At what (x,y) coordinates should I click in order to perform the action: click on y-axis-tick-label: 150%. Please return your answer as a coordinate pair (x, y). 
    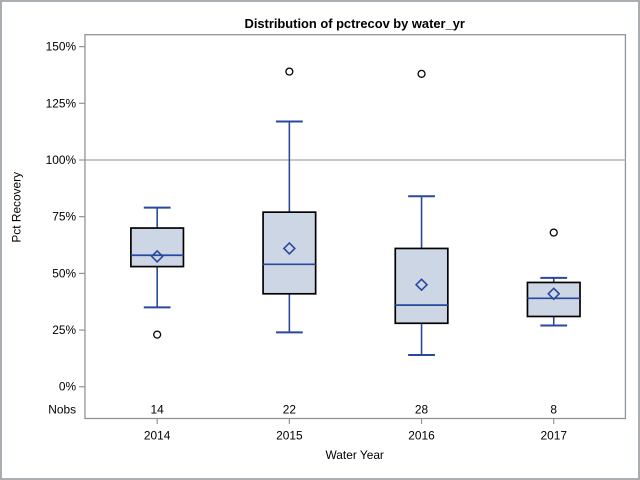
    Looking at the image, I should click on (61, 47).